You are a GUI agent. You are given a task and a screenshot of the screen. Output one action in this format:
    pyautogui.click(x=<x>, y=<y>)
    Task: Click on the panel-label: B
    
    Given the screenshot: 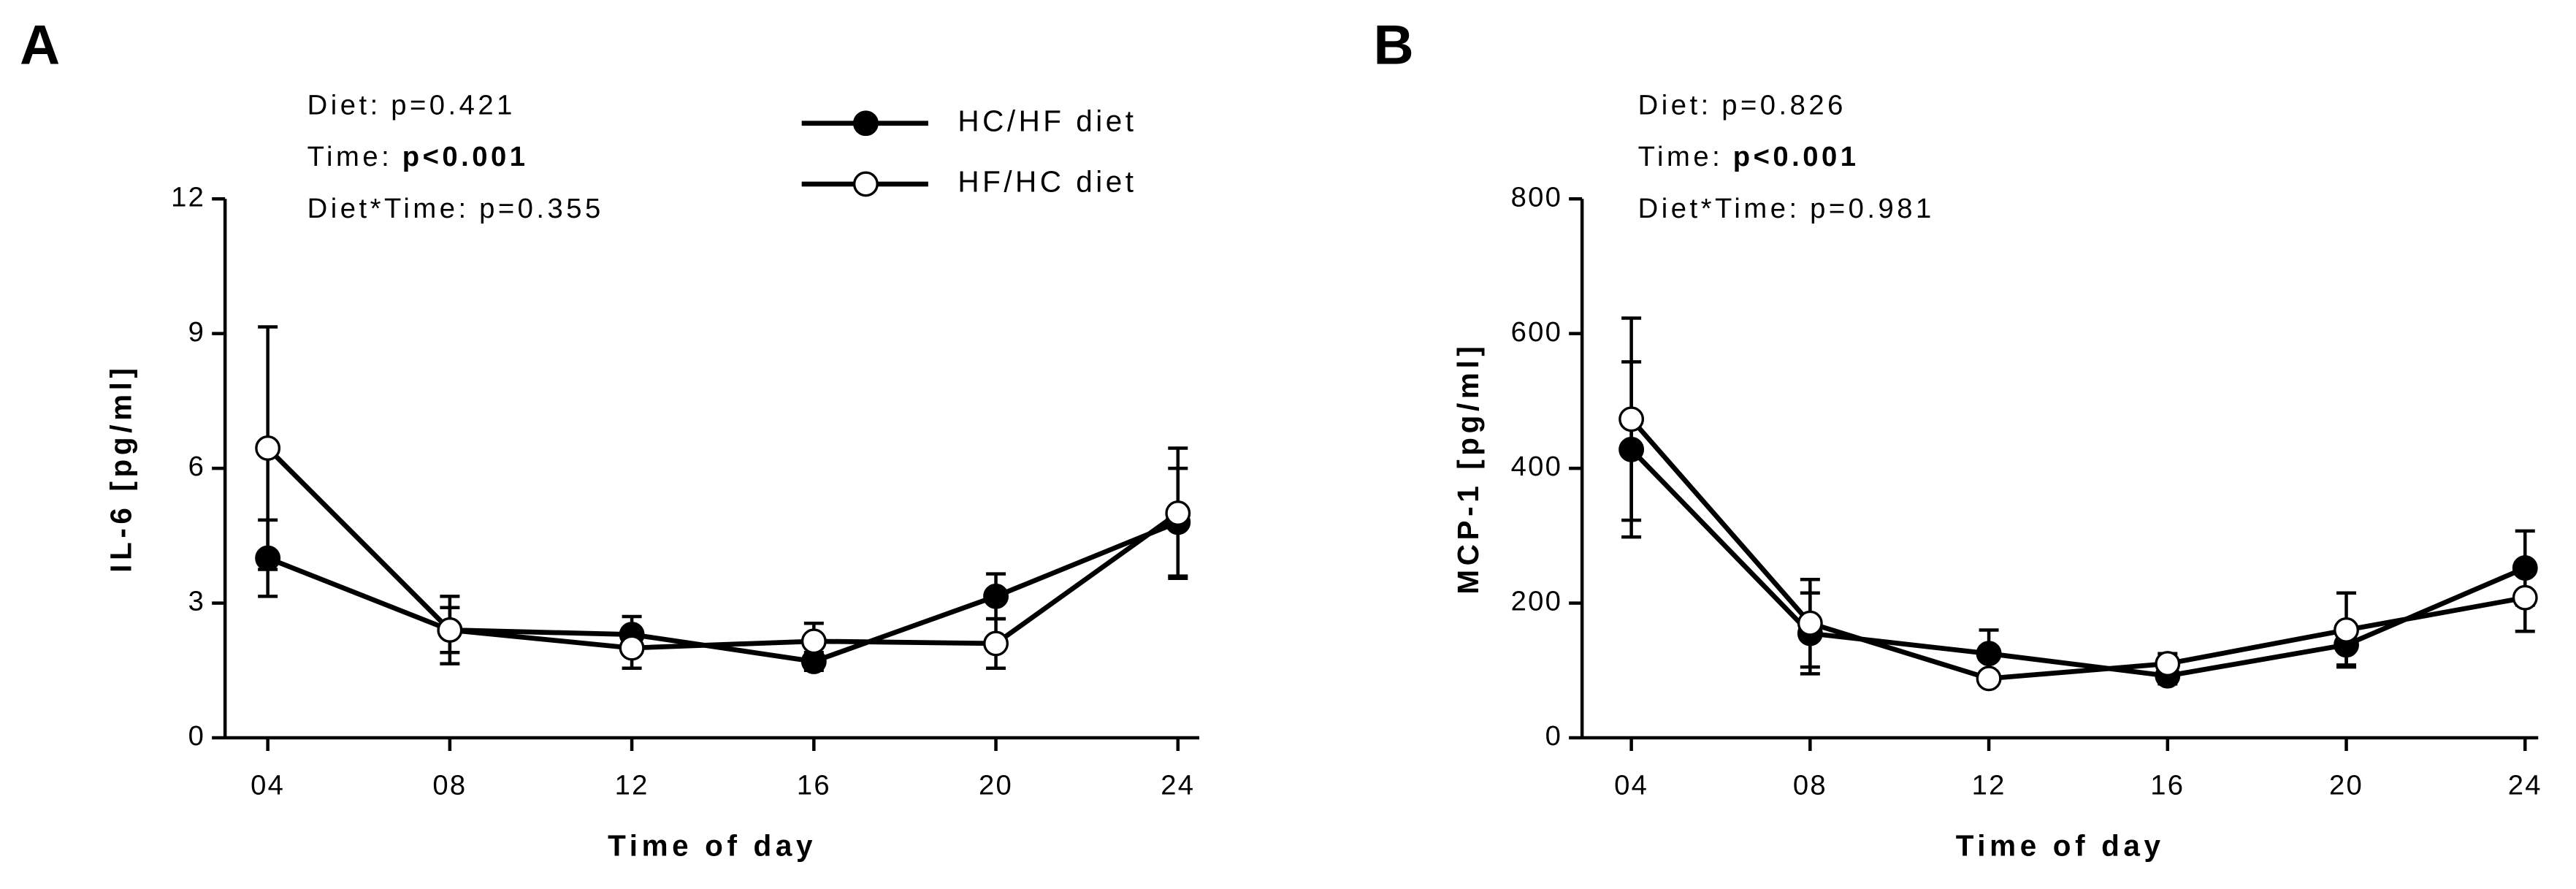 What is the action you would take?
    pyautogui.click(x=1393, y=46)
    